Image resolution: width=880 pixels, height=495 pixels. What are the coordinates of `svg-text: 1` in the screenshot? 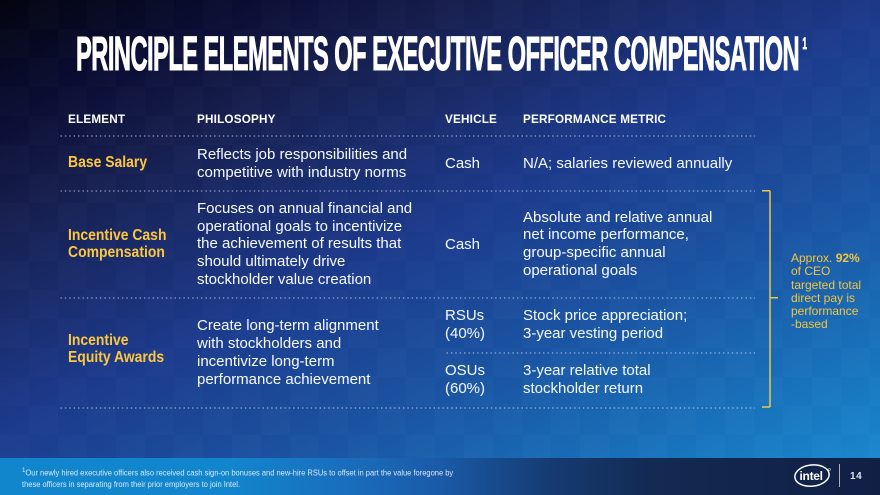 It's located at (804, 43).